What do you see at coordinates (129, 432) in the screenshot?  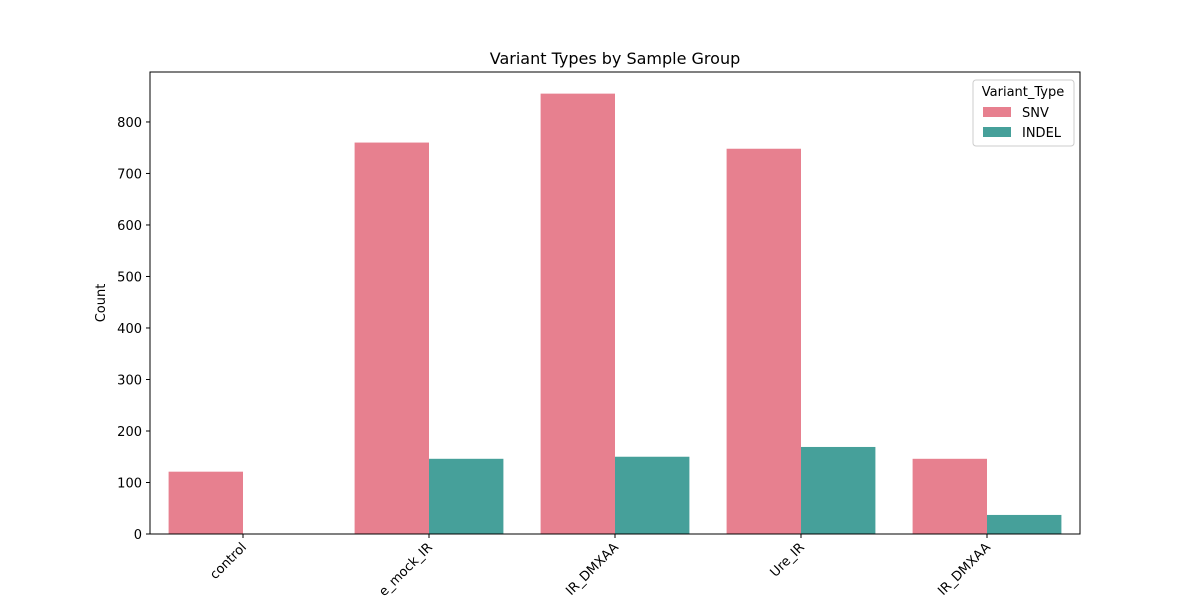 I see `y-tick-label: 200` at bounding box center [129, 432].